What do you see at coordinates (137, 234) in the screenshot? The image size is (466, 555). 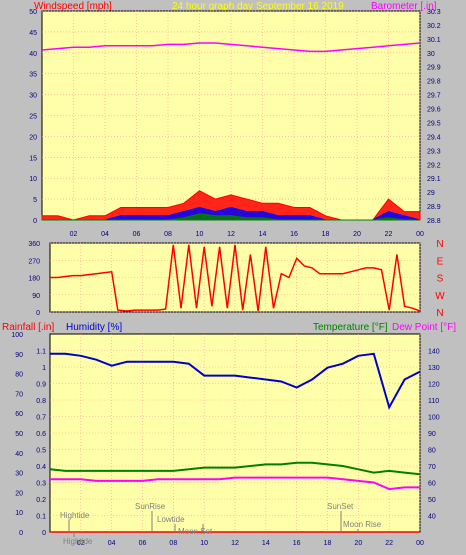 I see `wind-x-tick-label: 06` at bounding box center [137, 234].